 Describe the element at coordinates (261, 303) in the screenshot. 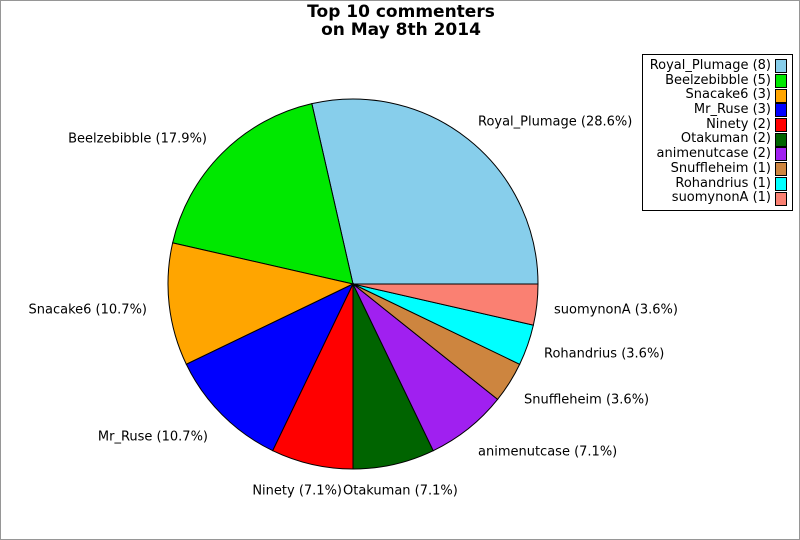

I see `pie-slice-snacake6` at that location.